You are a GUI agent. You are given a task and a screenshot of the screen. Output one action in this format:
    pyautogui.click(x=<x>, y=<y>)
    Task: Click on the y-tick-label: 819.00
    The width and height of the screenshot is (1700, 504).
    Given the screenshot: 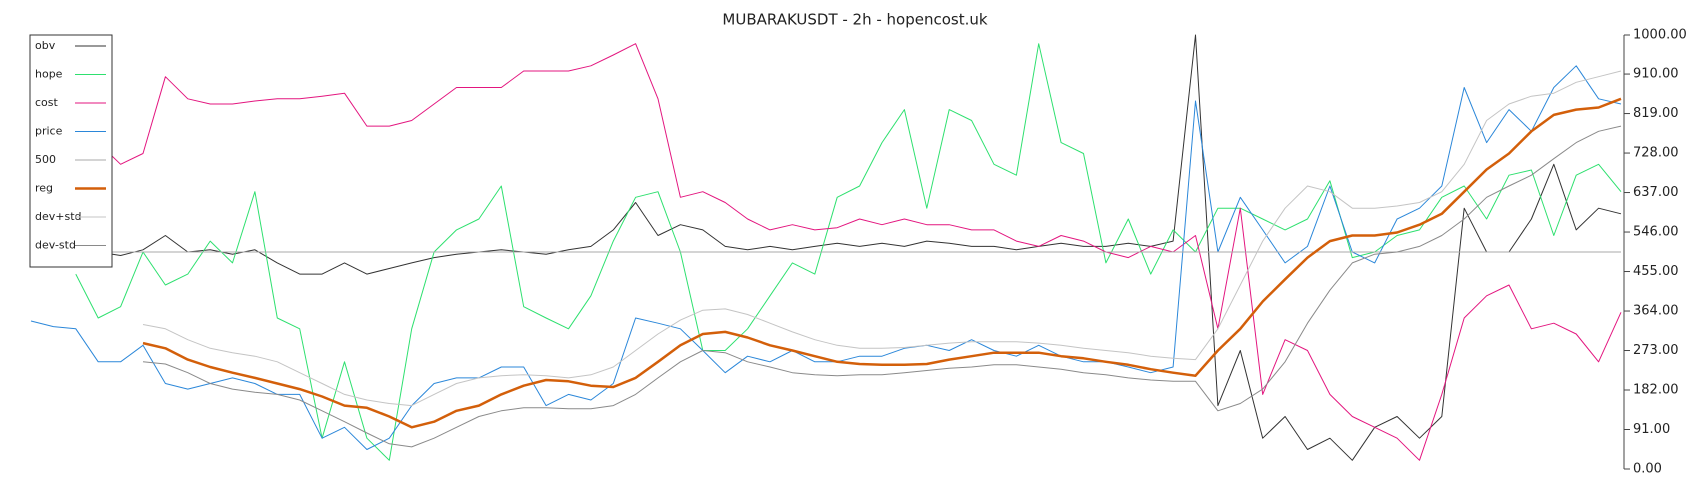 What is the action you would take?
    pyautogui.click(x=1656, y=113)
    